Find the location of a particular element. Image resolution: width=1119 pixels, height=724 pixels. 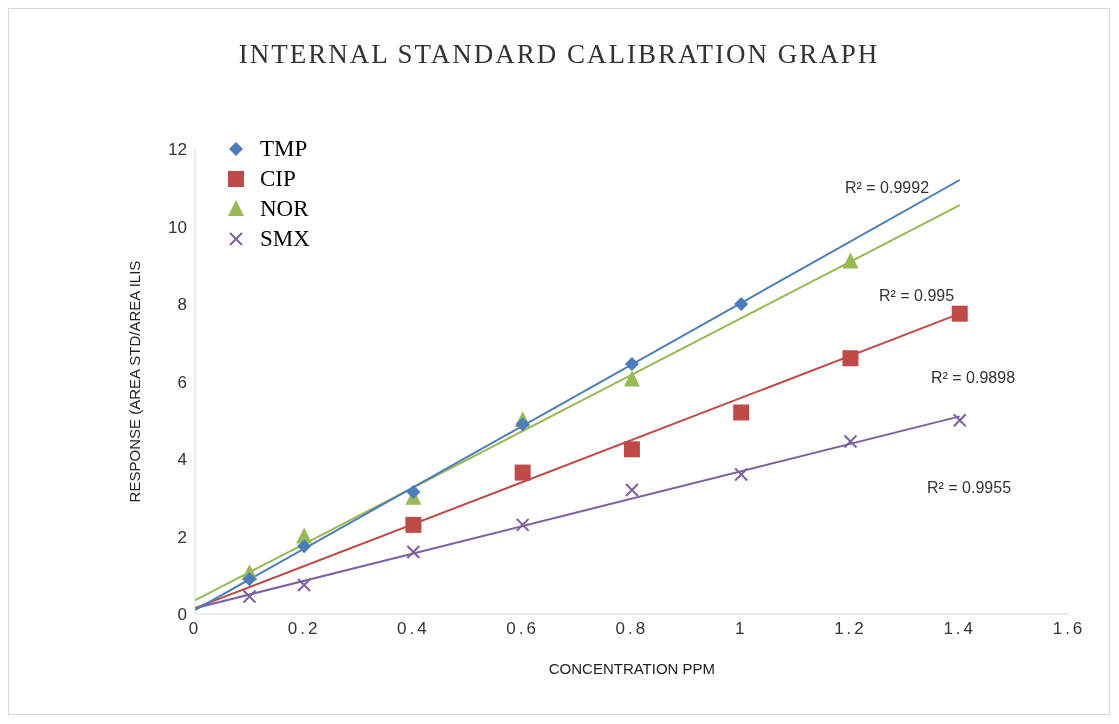

y-tick-label: 0 is located at coordinates (182, 615).